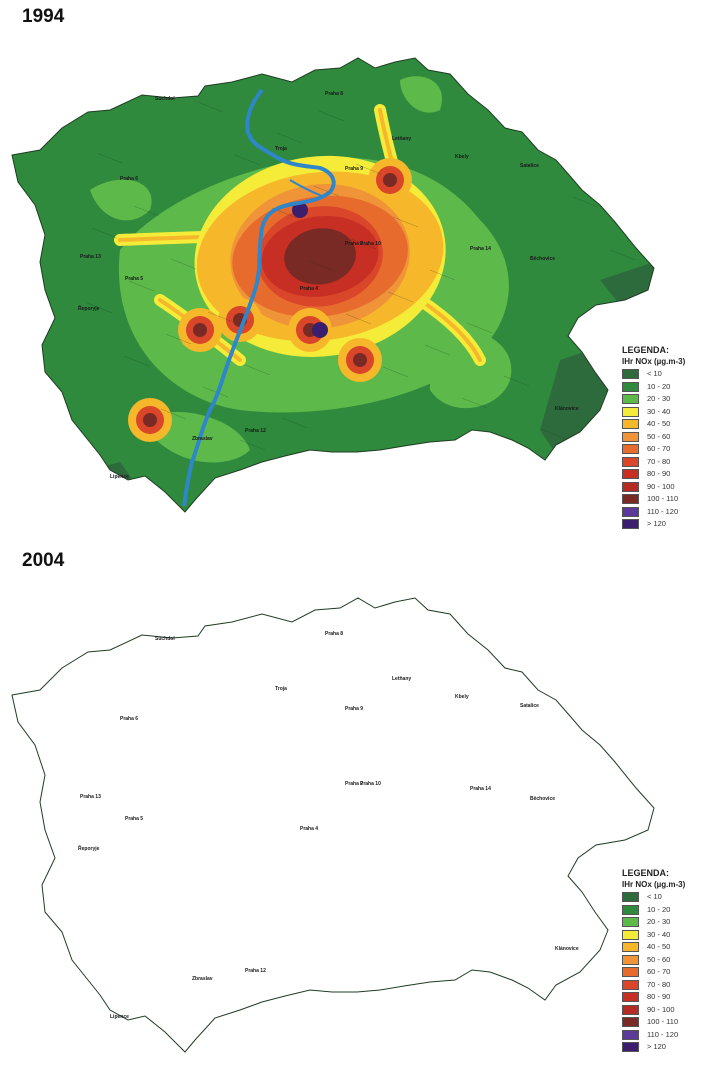 This screenshot has height=1067, width=703. What do you see at coordinates (661, 486) in the screenshot?
I see `legend-label: 90 - 100` at bounding box center [661, 486].